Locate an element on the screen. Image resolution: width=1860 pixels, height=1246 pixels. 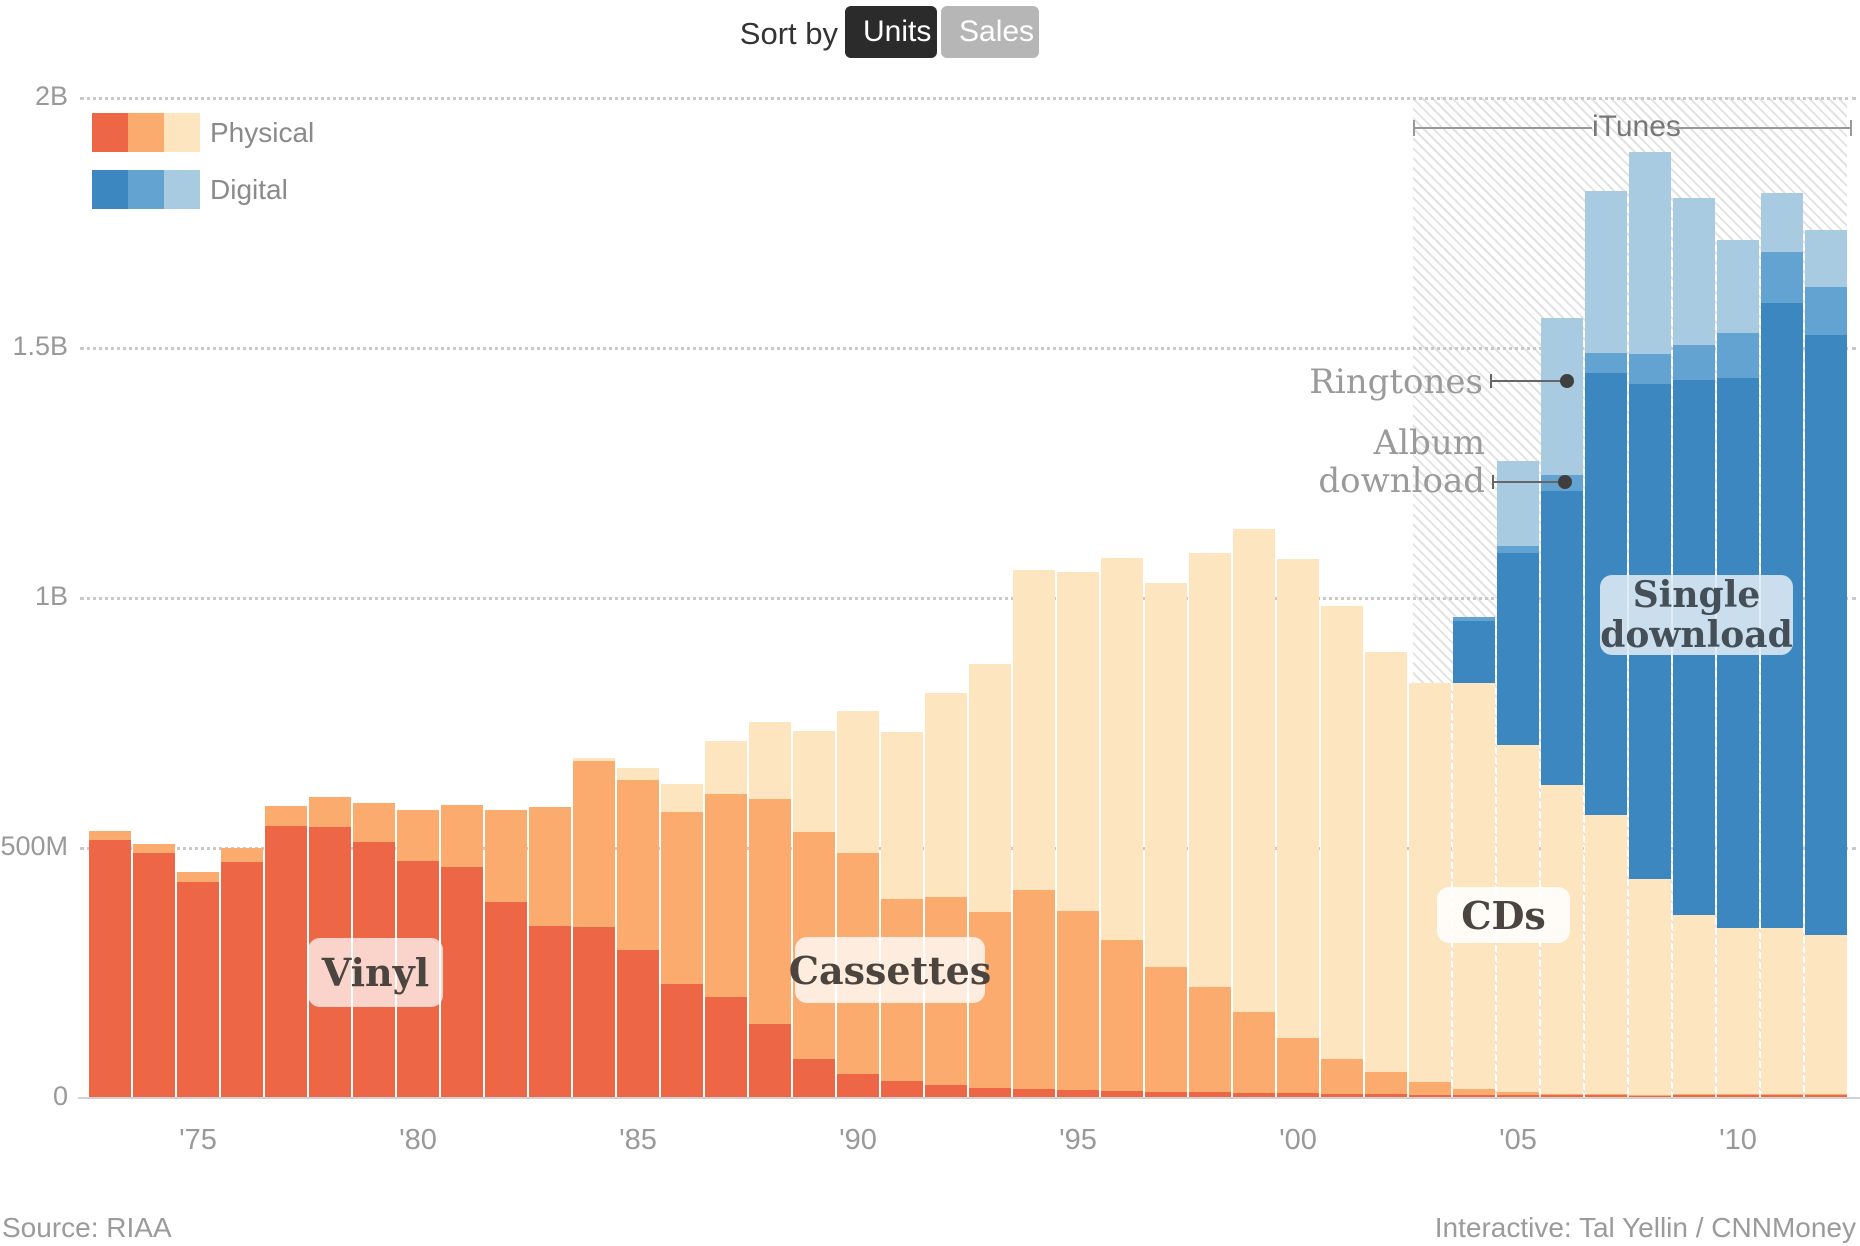
bar-segment-2008-vinyl is located at coordinates (1650, 1096).